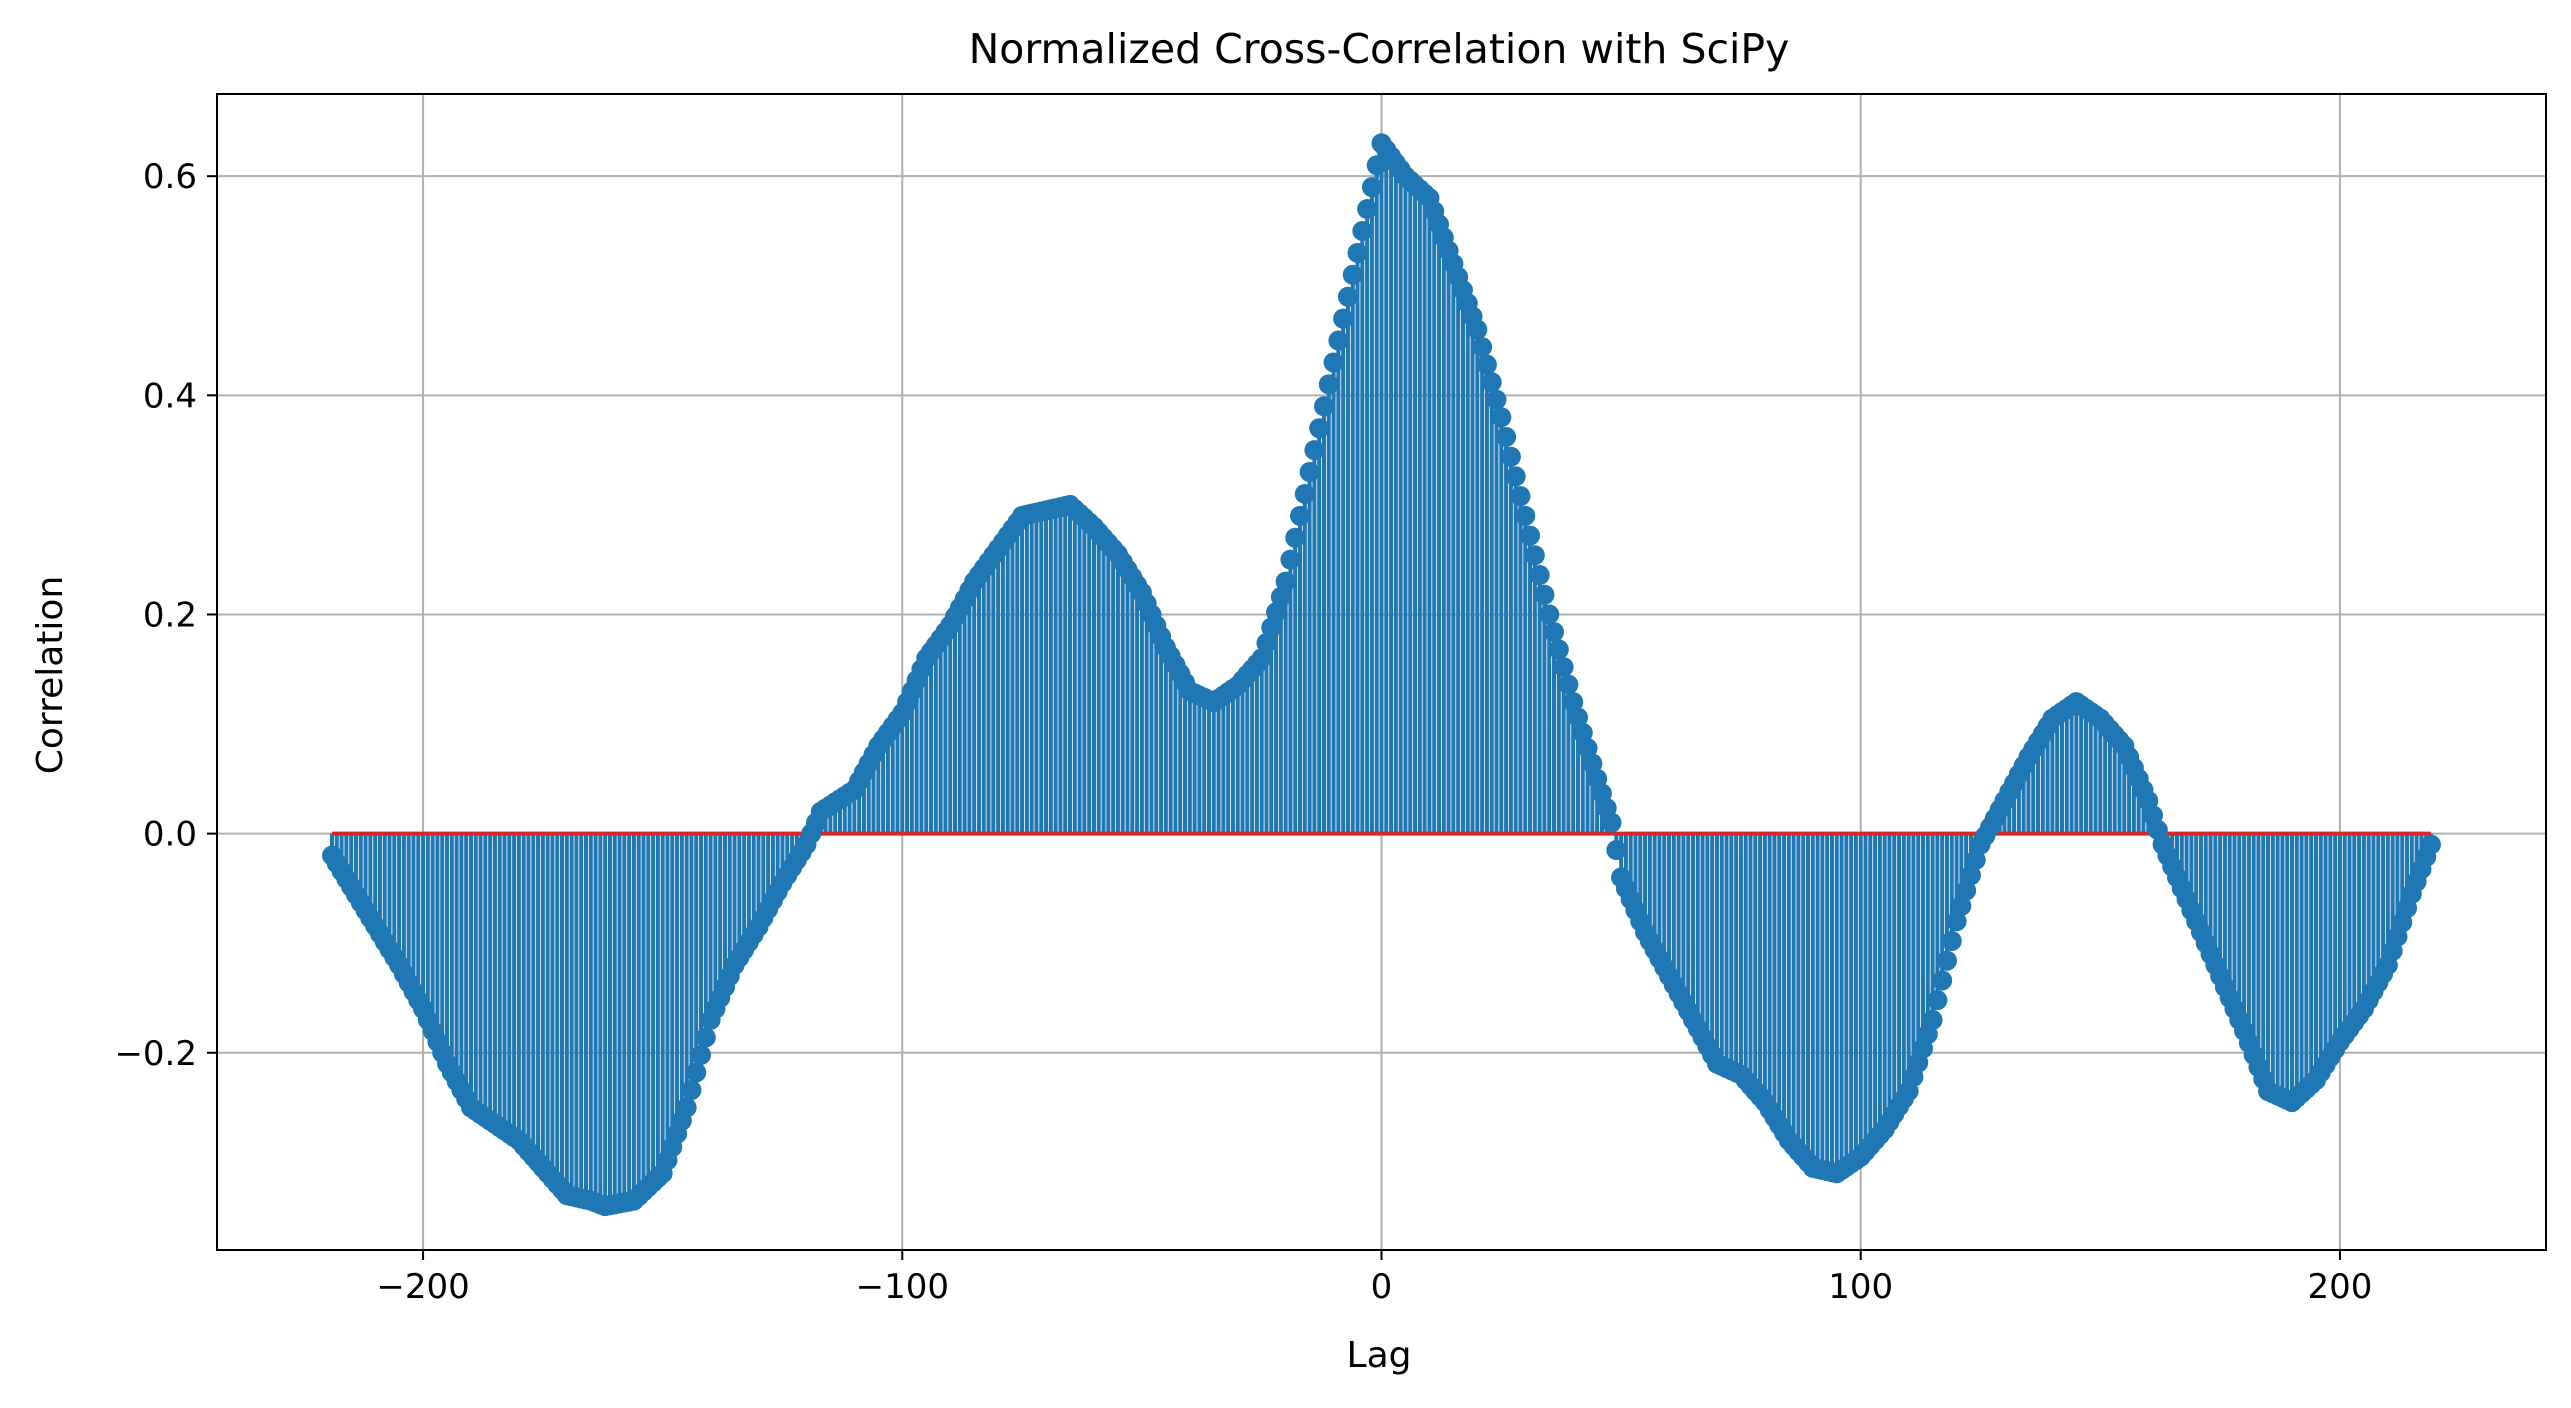 The image size is (2571, 1408). I want to click on x-tick-label: 200, so click(2339, 1287).